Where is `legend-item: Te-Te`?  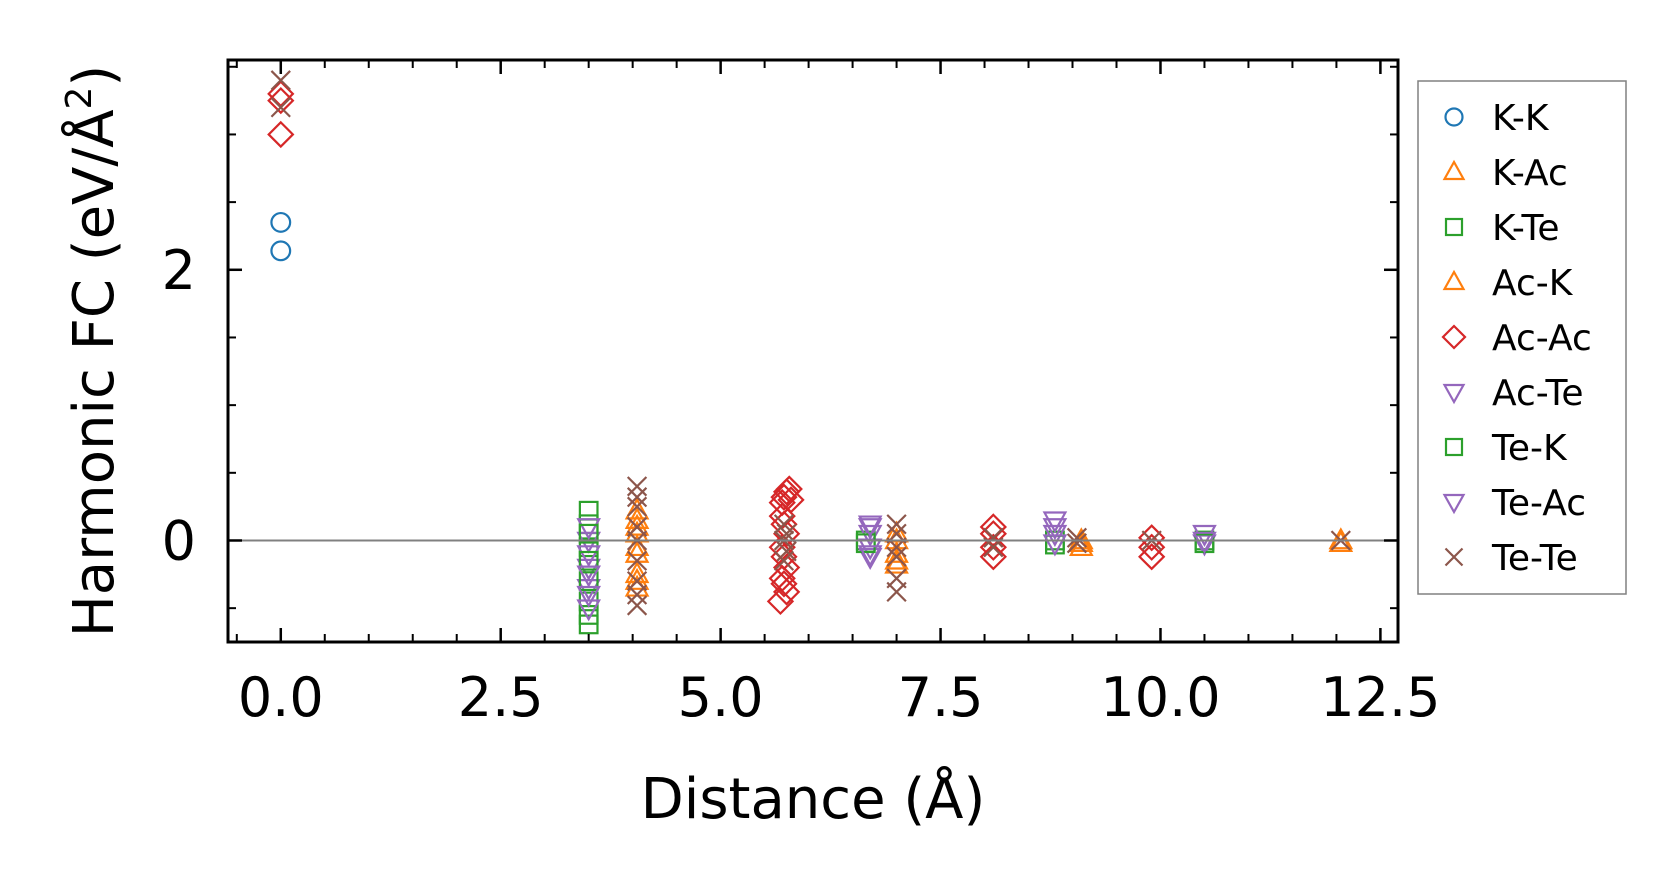 legend-item: Te-Te is located at coordinates (1511, 558).